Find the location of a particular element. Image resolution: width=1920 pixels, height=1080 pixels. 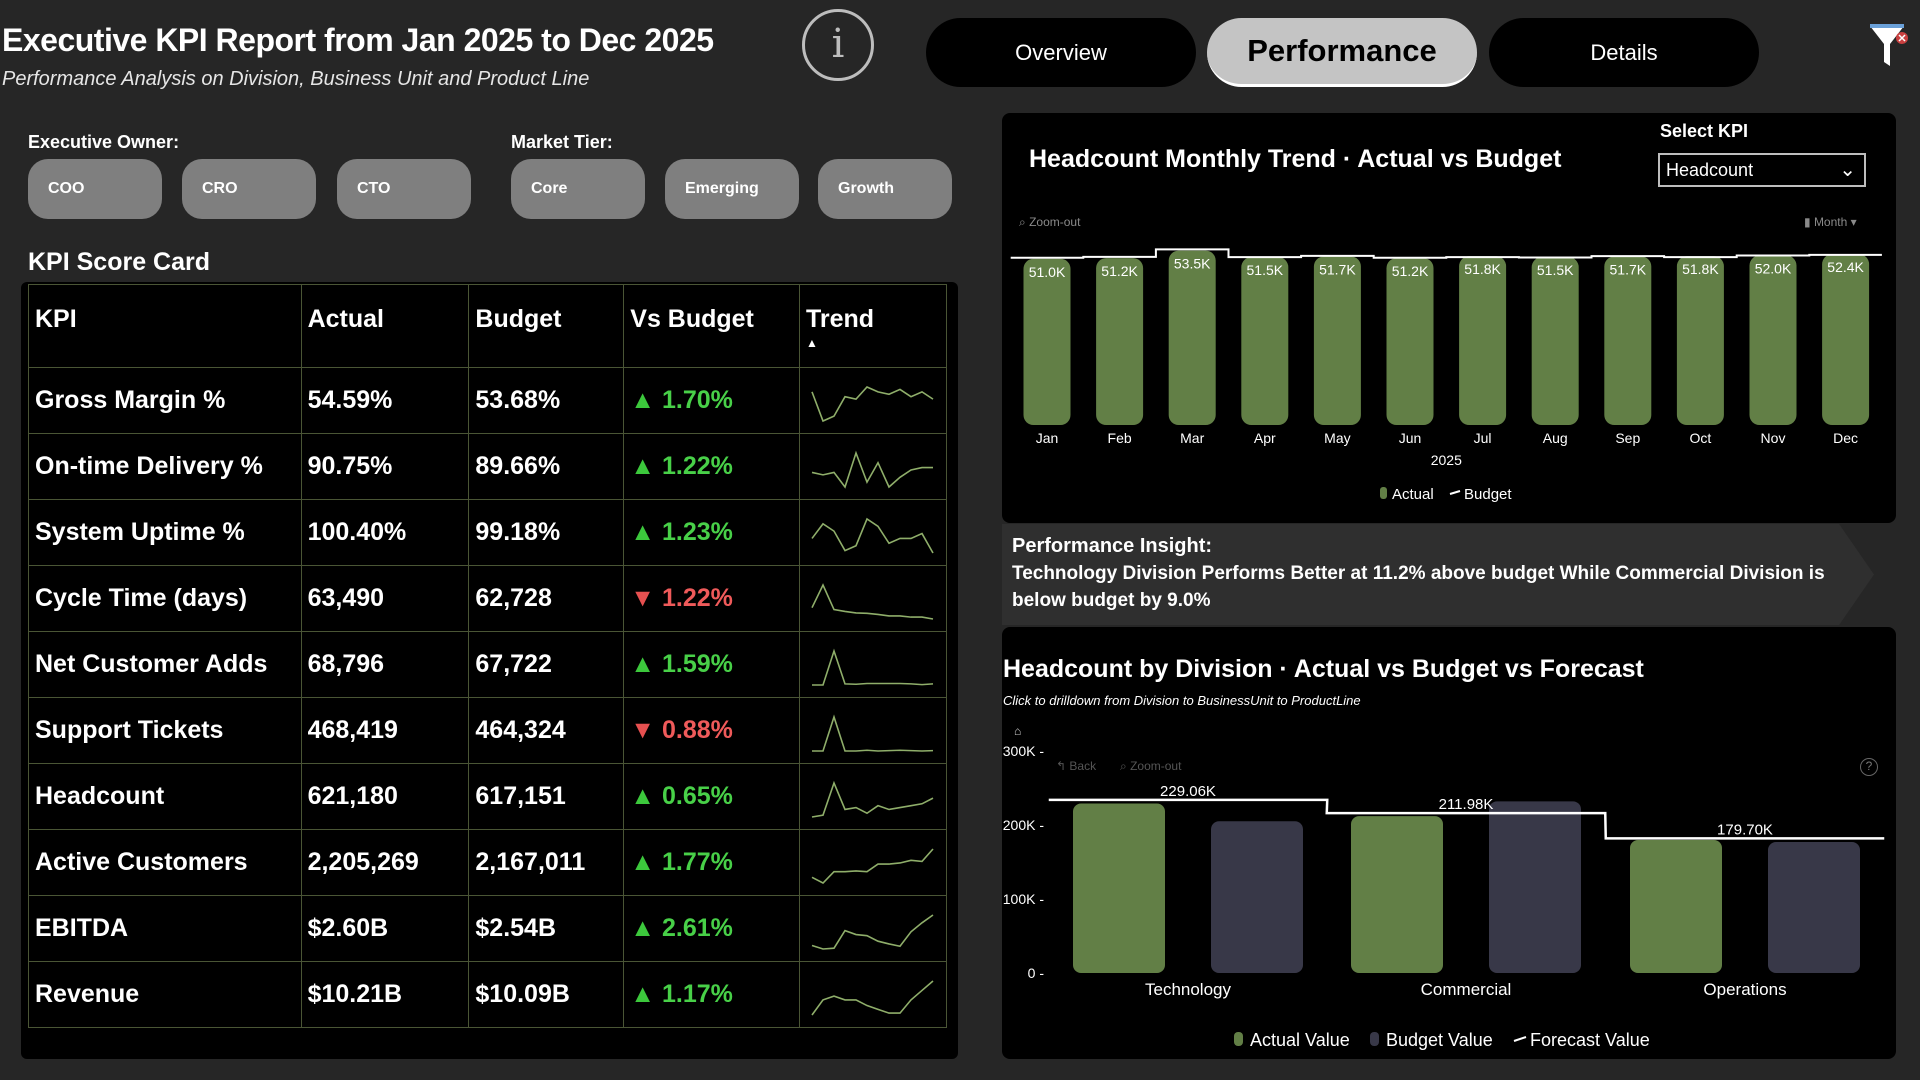

x-tick-label: Jun is located at coordinates (1410, 438).